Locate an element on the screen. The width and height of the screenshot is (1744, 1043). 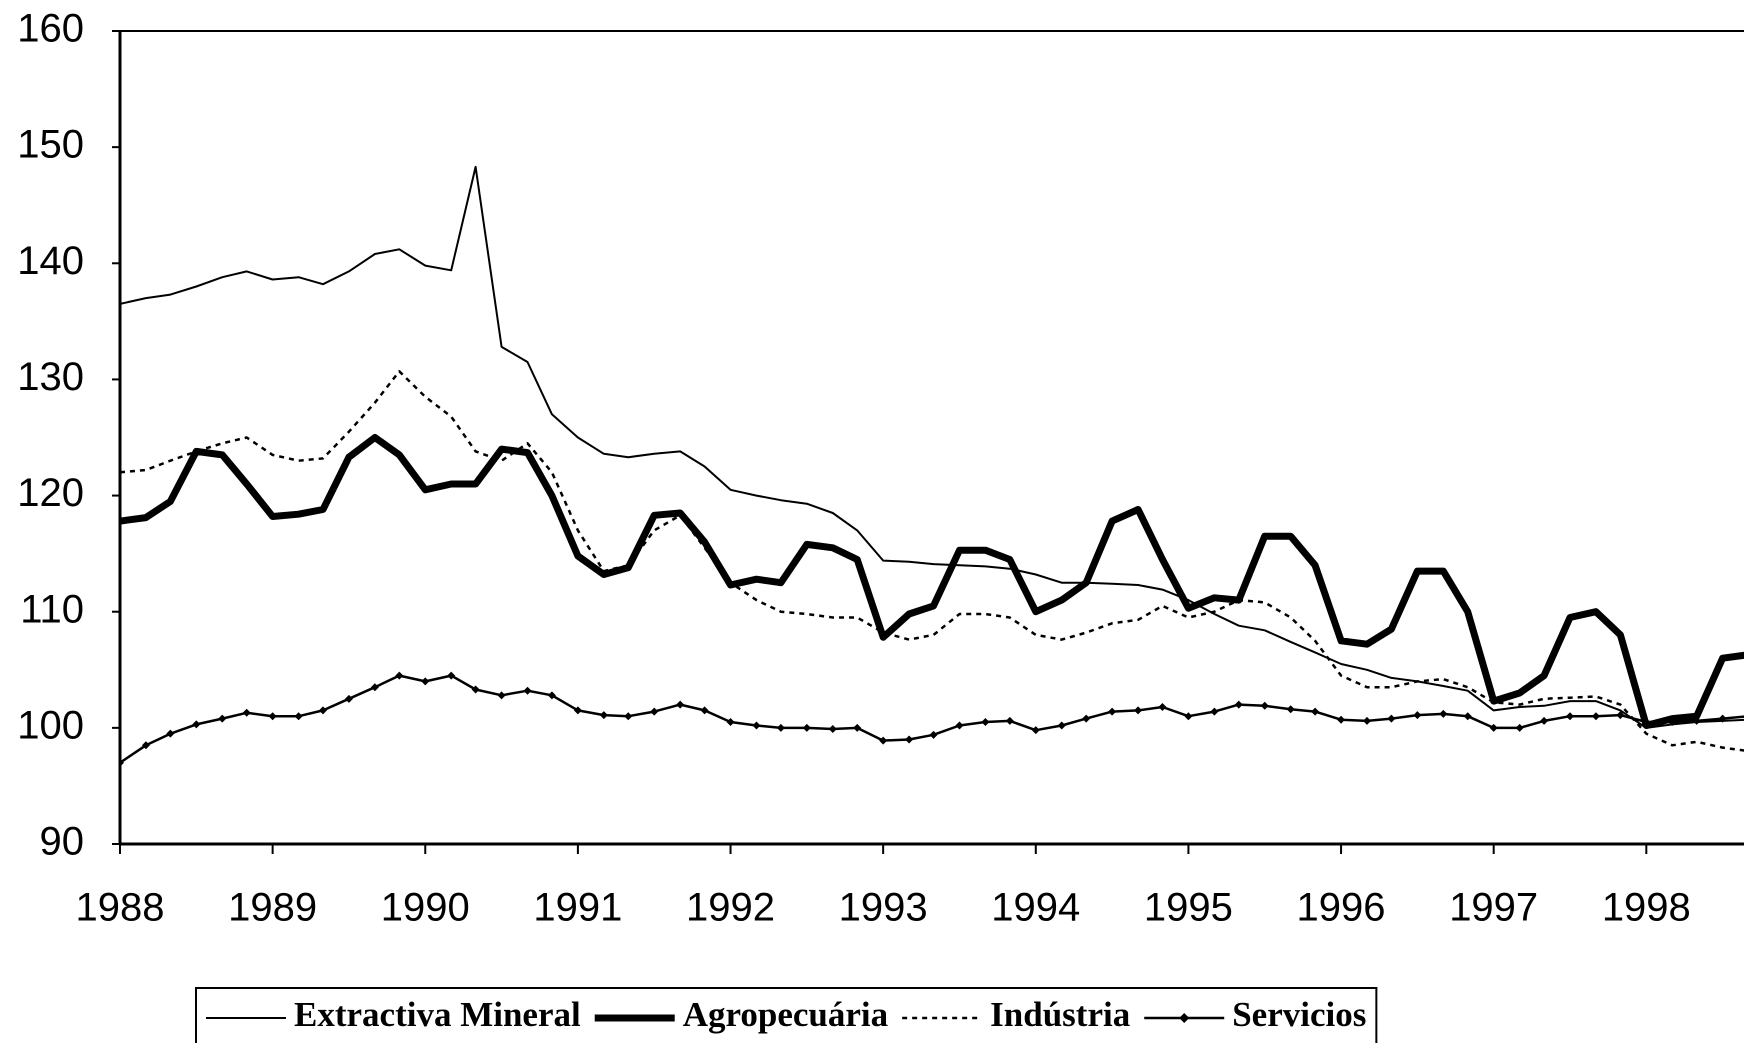
y-tick-label: 130 is located at coordinates (50, 377).